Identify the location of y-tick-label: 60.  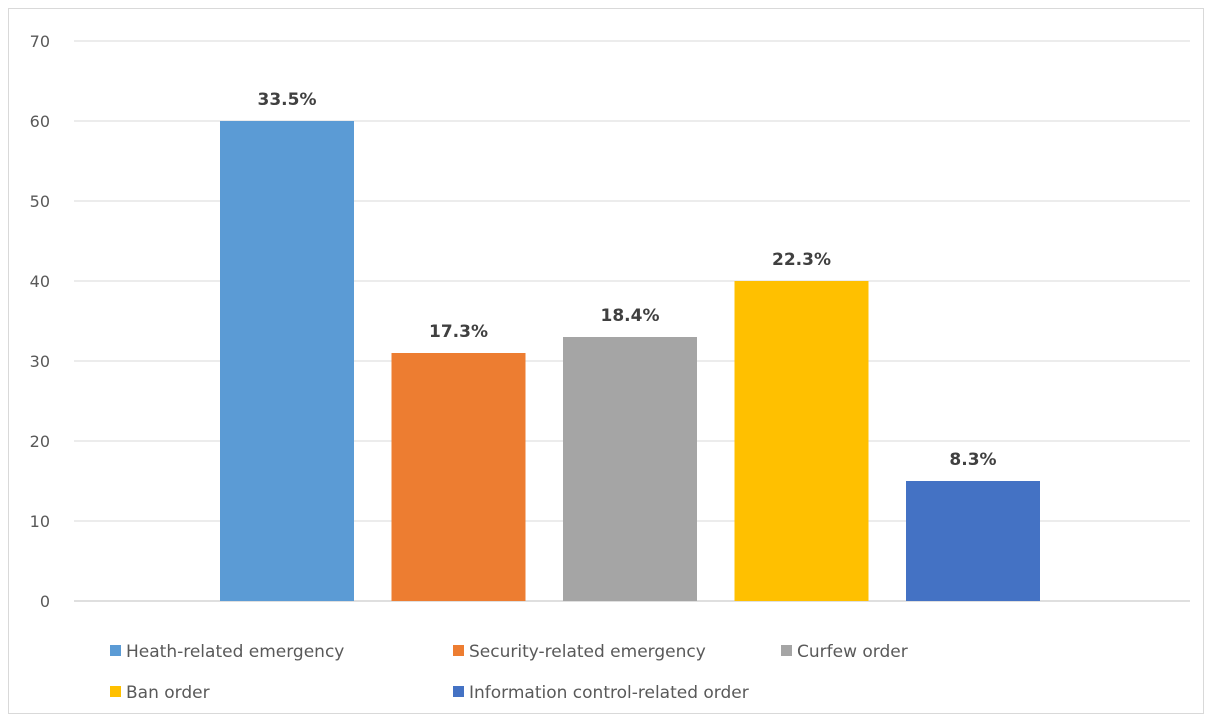
(40, 121).